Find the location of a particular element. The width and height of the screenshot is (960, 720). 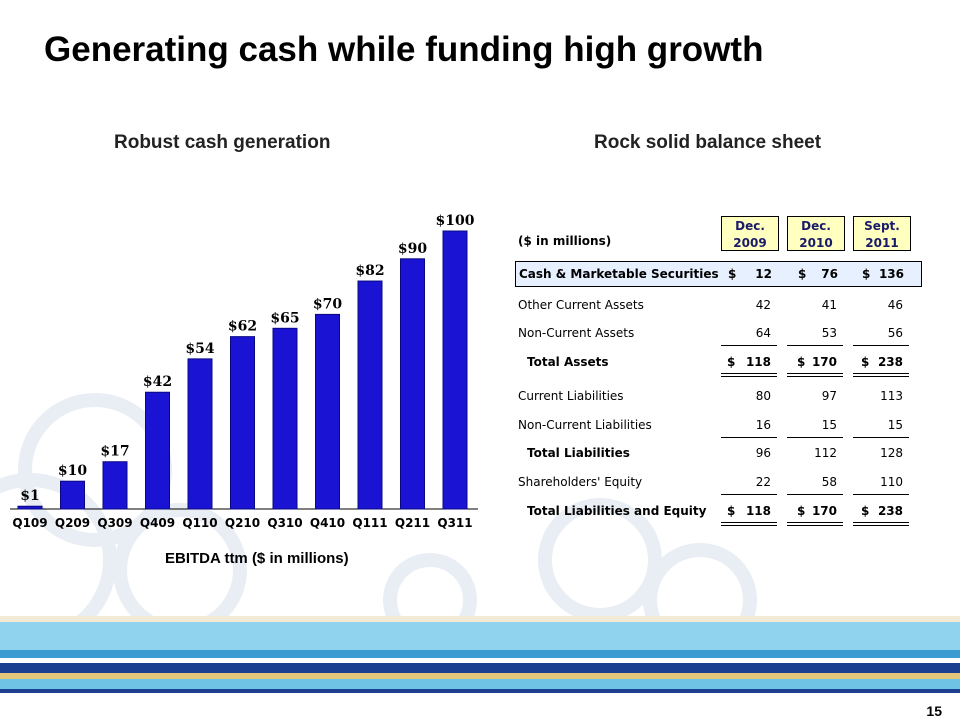

row-label: Current Liabilities is located at coordinates (571, 396).